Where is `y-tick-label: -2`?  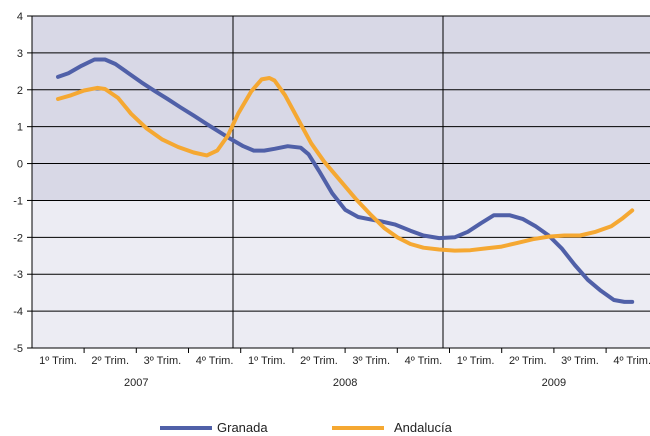 y-tick-label: -2 is located at coordinates (18, 238).